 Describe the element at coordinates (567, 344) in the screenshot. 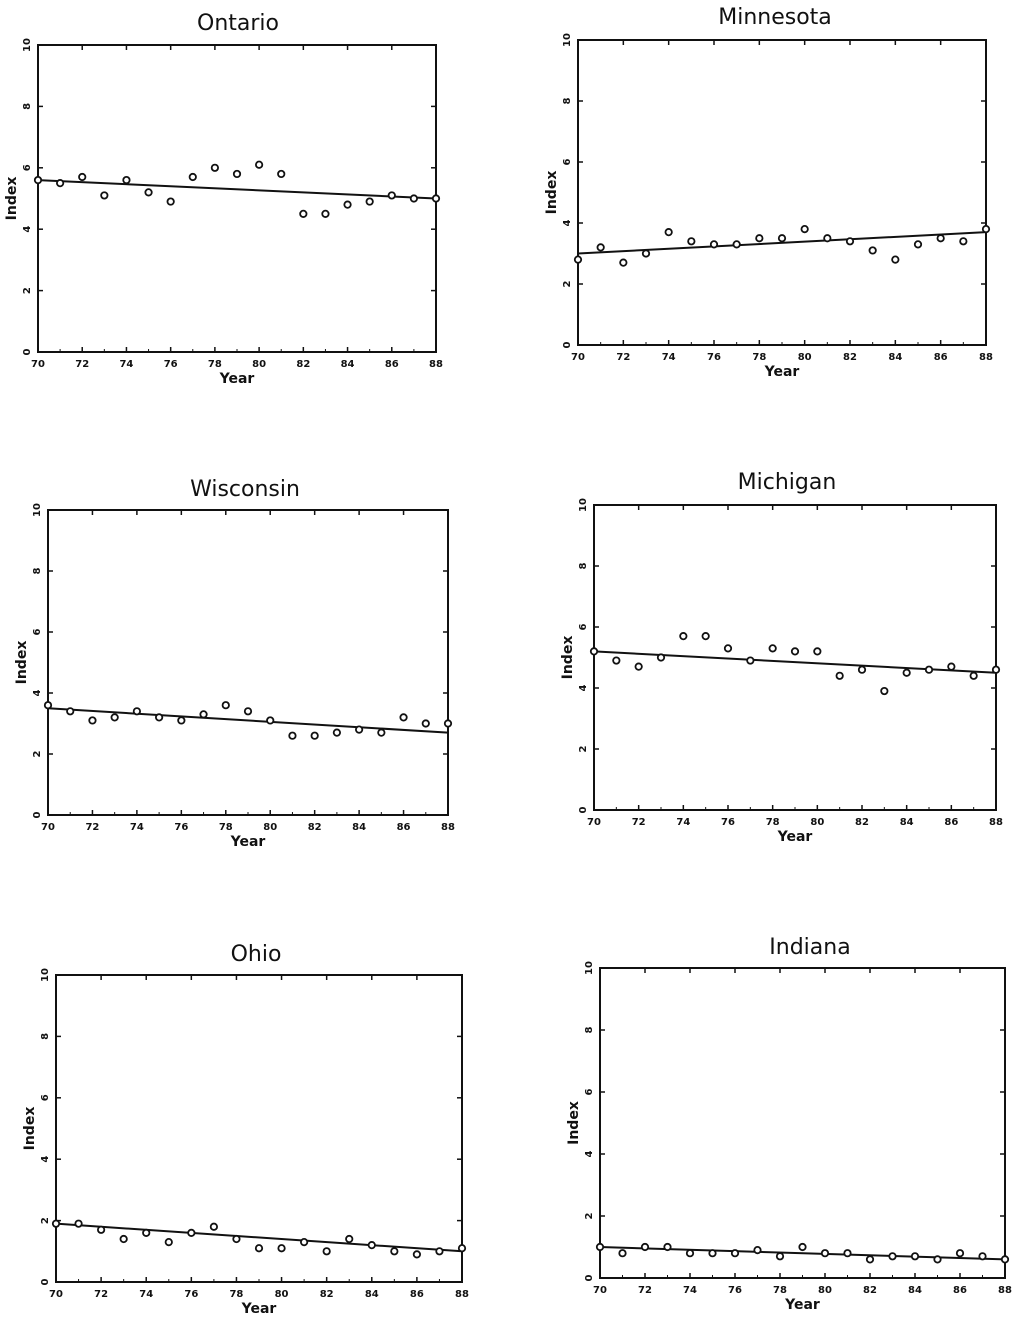

I see `minnesota-y-tick-label: 0` at that location.